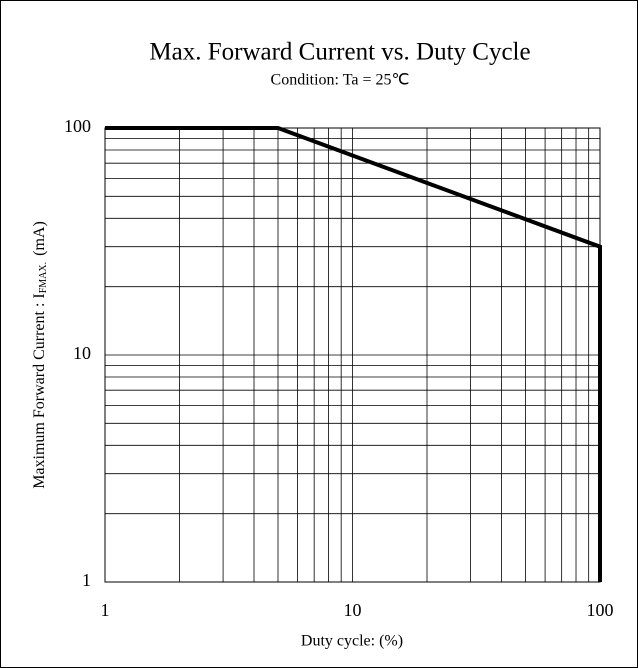 This screenshot has width=638, height=668. I want to click on y-axis-label-subscript: FMAX., so click(43, 277).